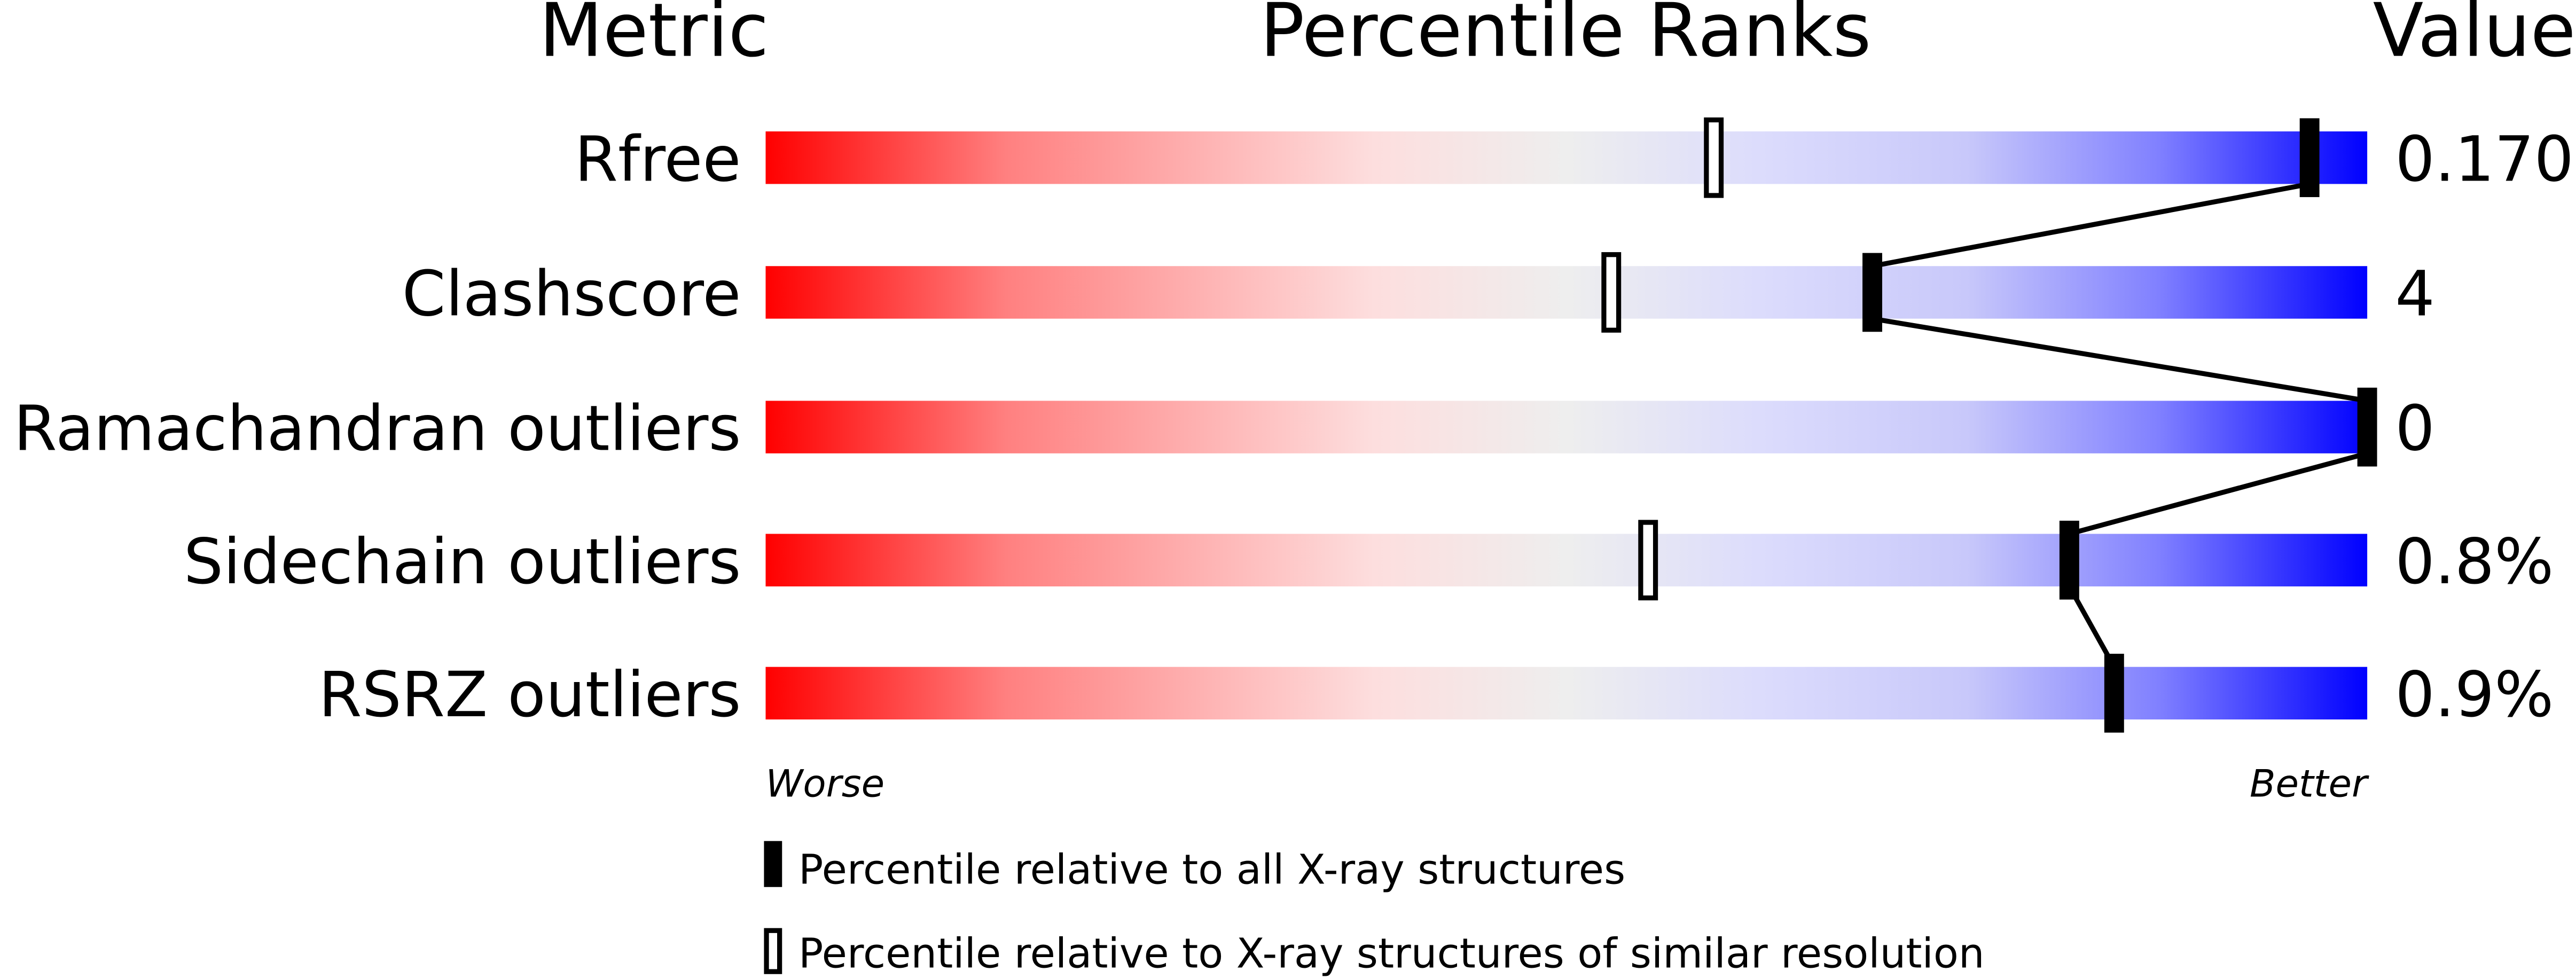 Image resolution: width=2576 pixels, height=979 pixels. What do you see at coordinates (658, 159) in the screenshot?
I see `metric-label: Rfree` at bounding box center [658, 159].